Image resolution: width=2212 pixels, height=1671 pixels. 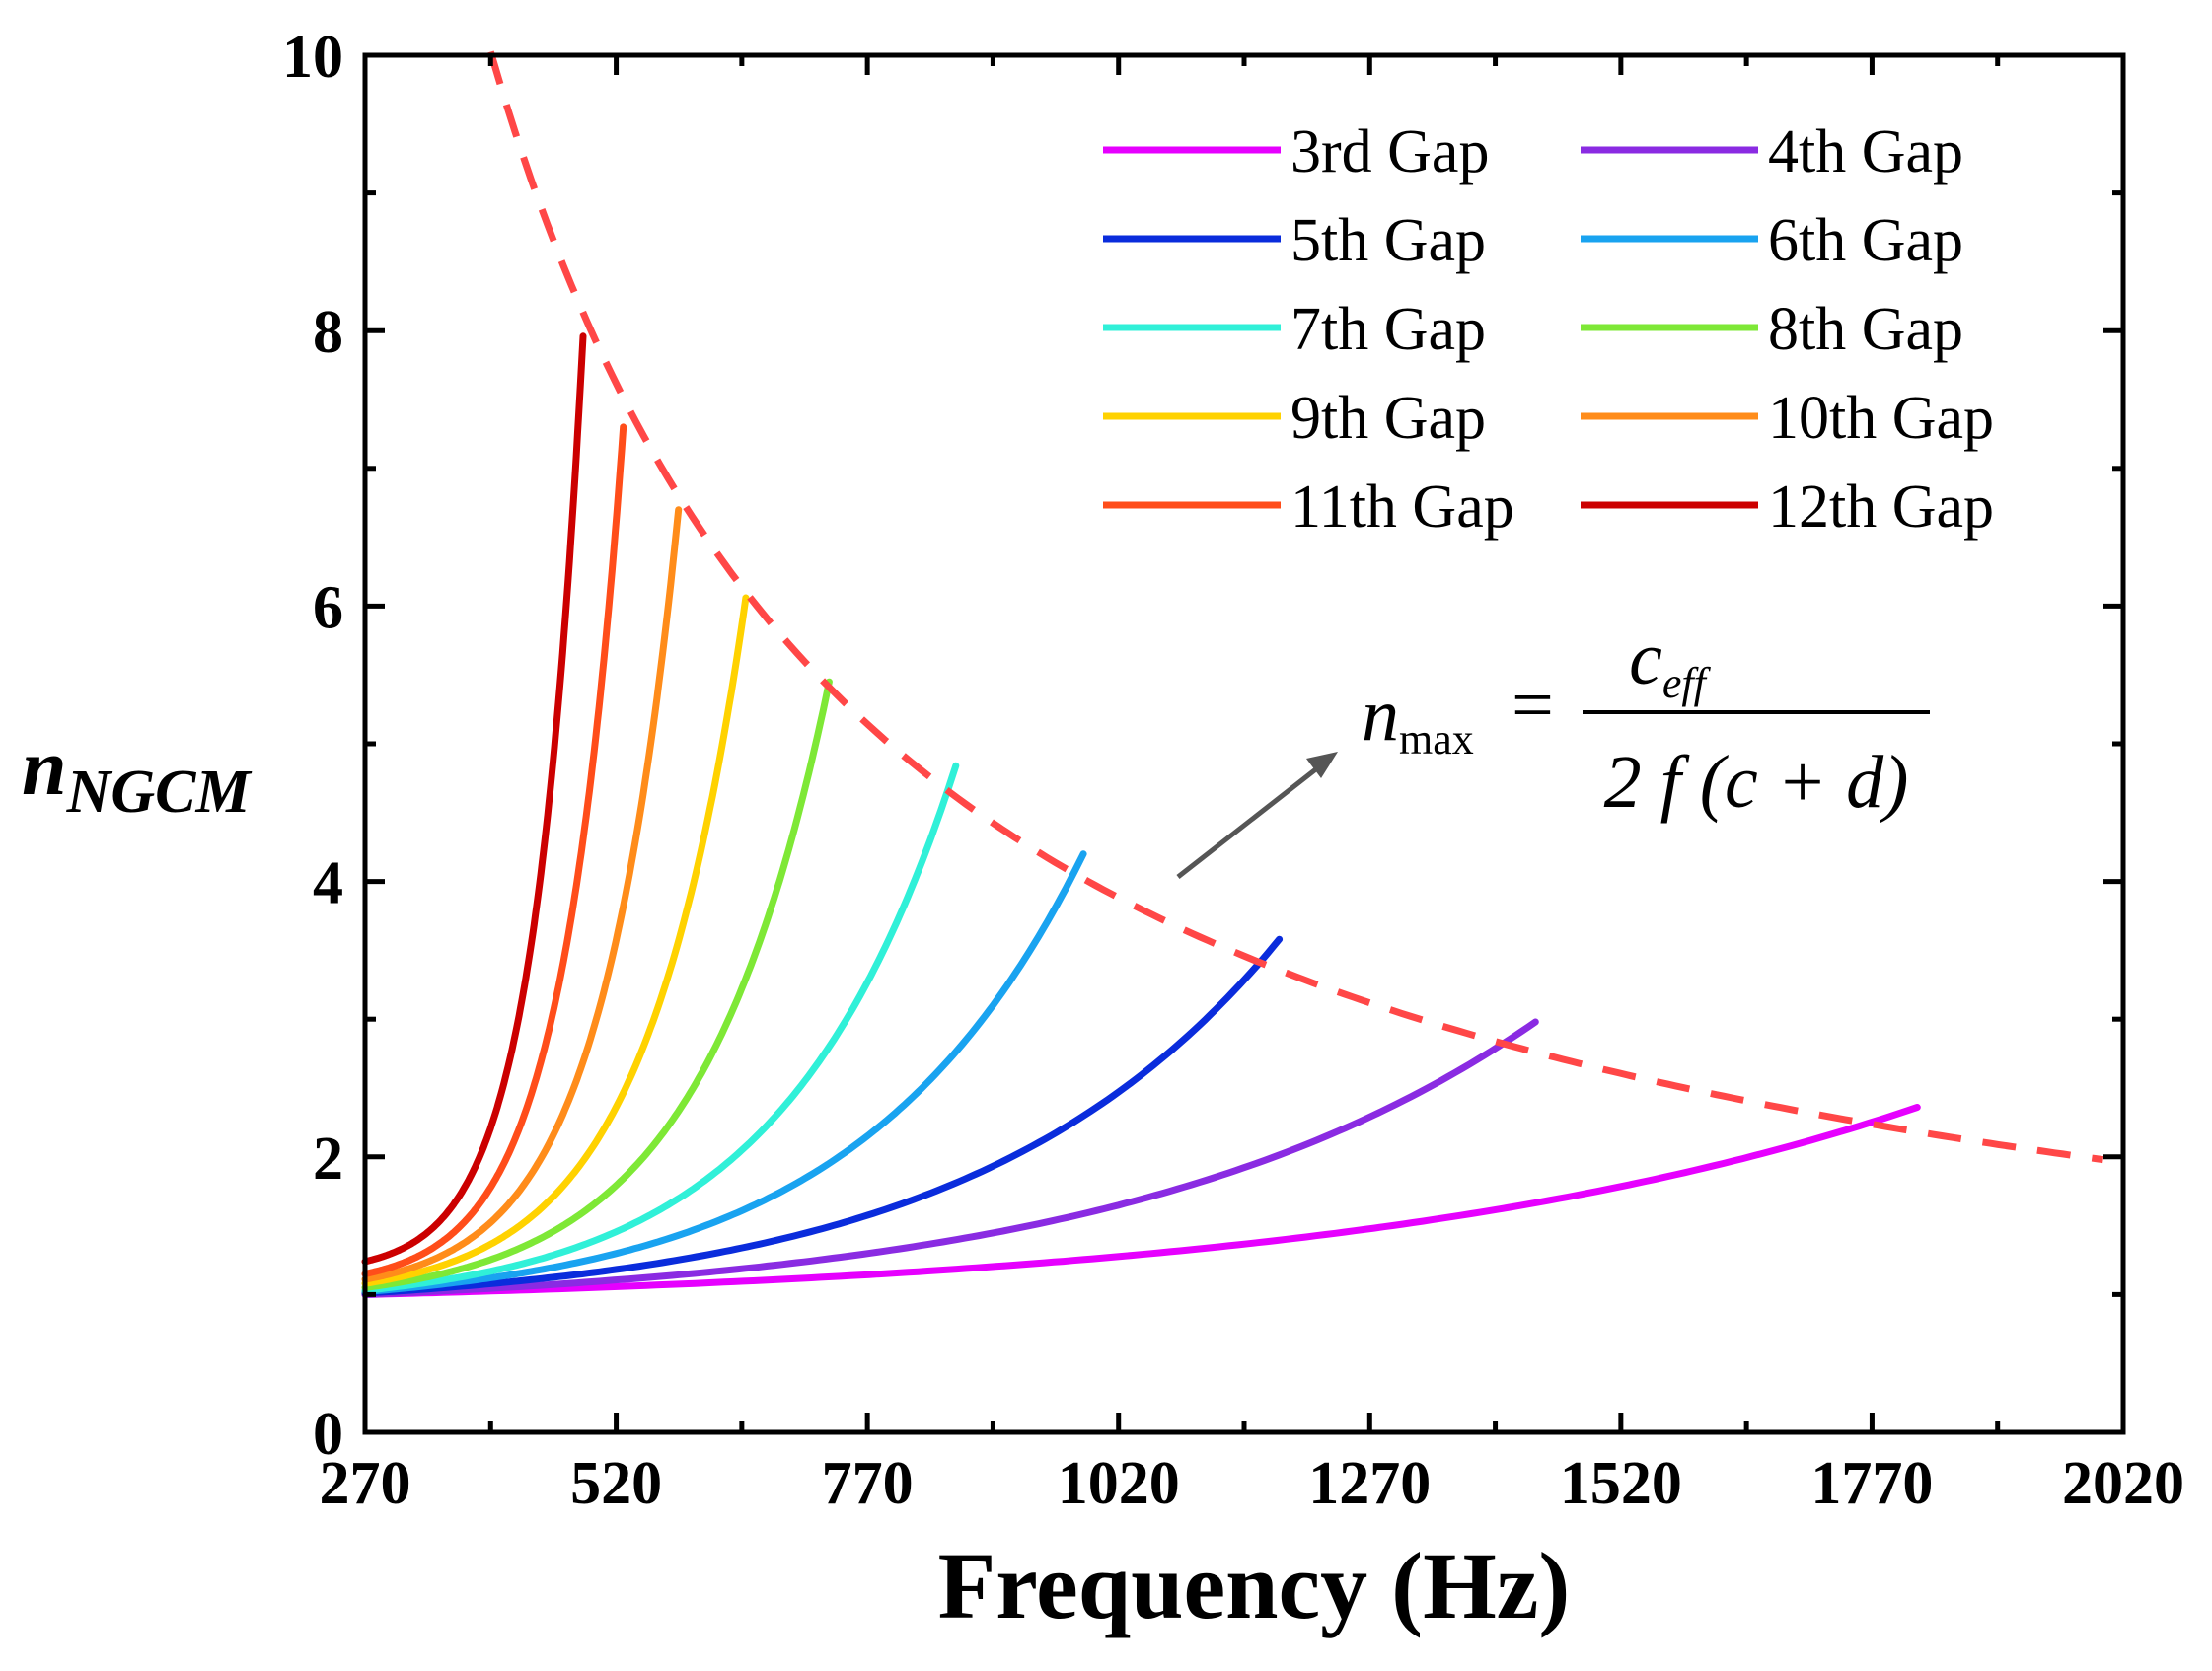 I want to click on y-tick-label: 0, so click(x=328, y=1434).